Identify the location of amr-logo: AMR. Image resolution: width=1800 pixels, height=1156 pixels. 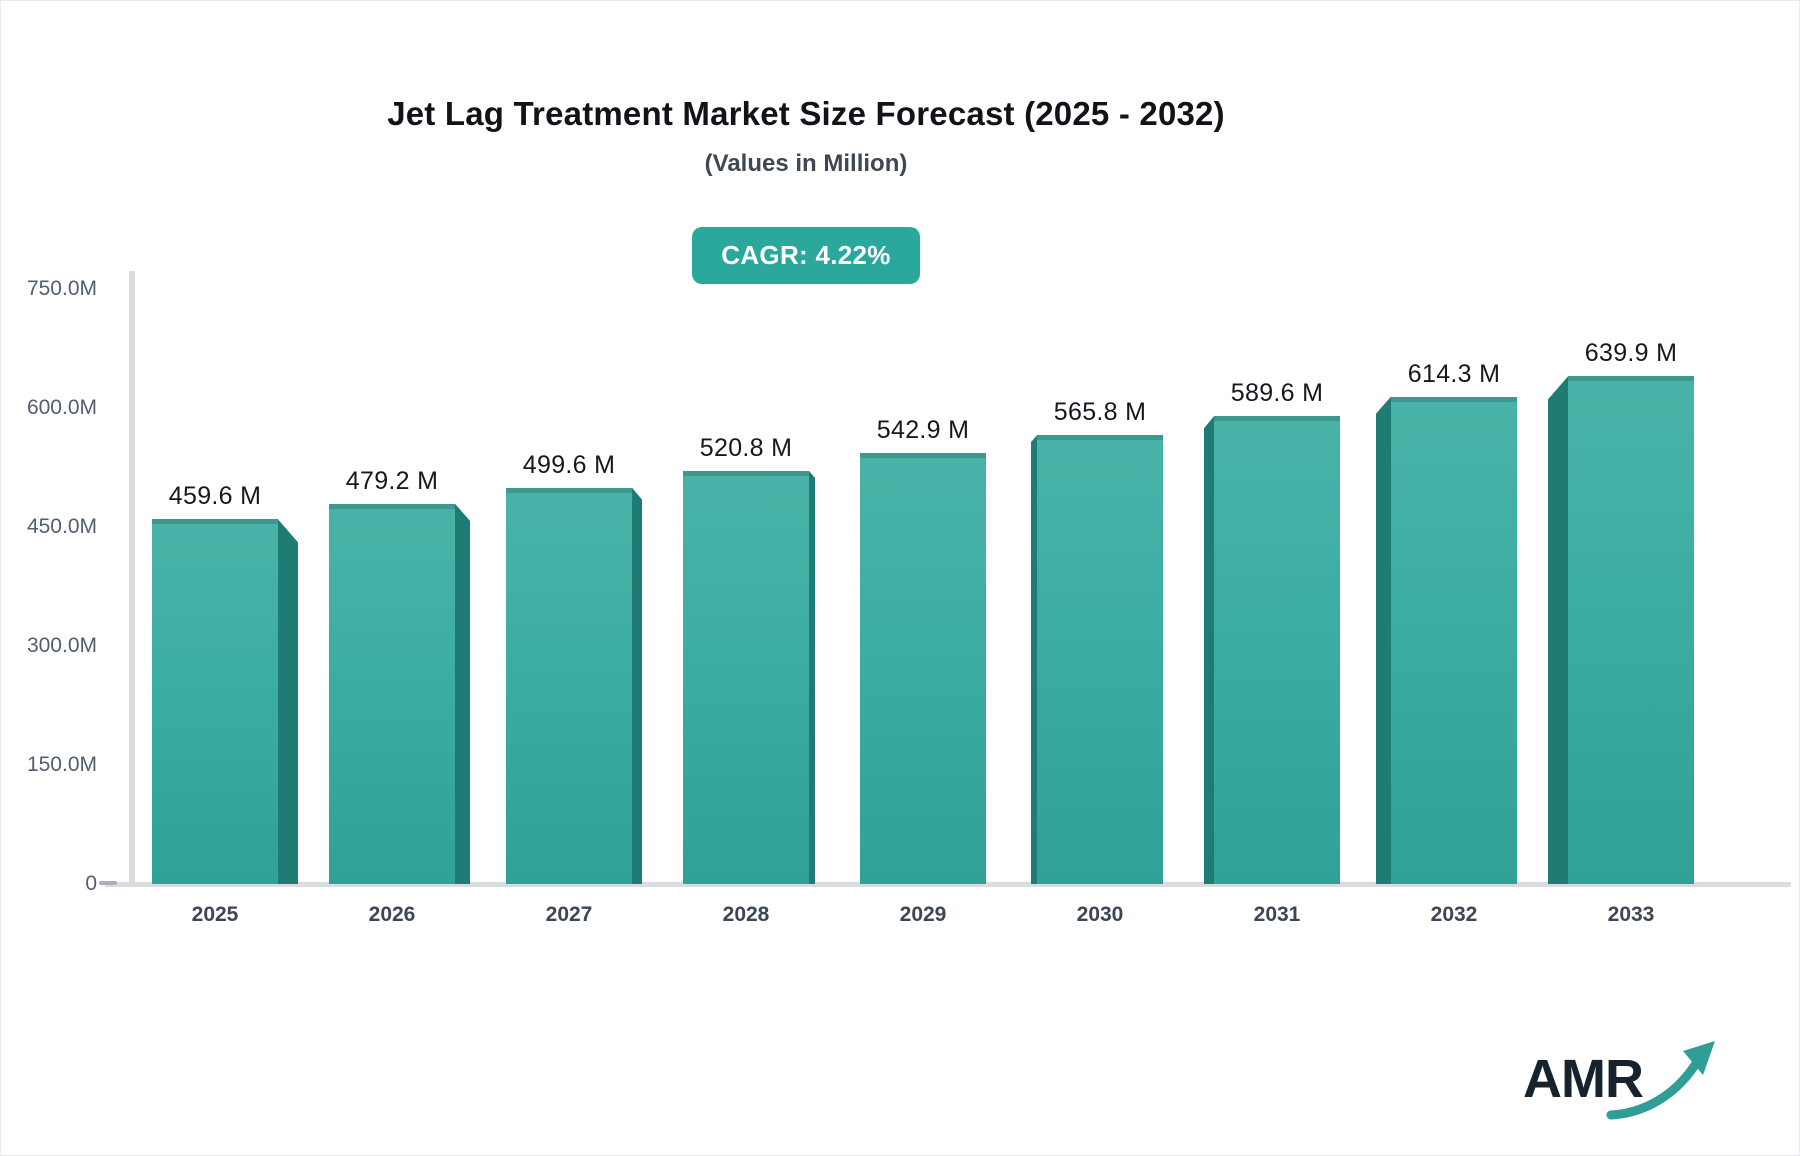
(1619, 1080).